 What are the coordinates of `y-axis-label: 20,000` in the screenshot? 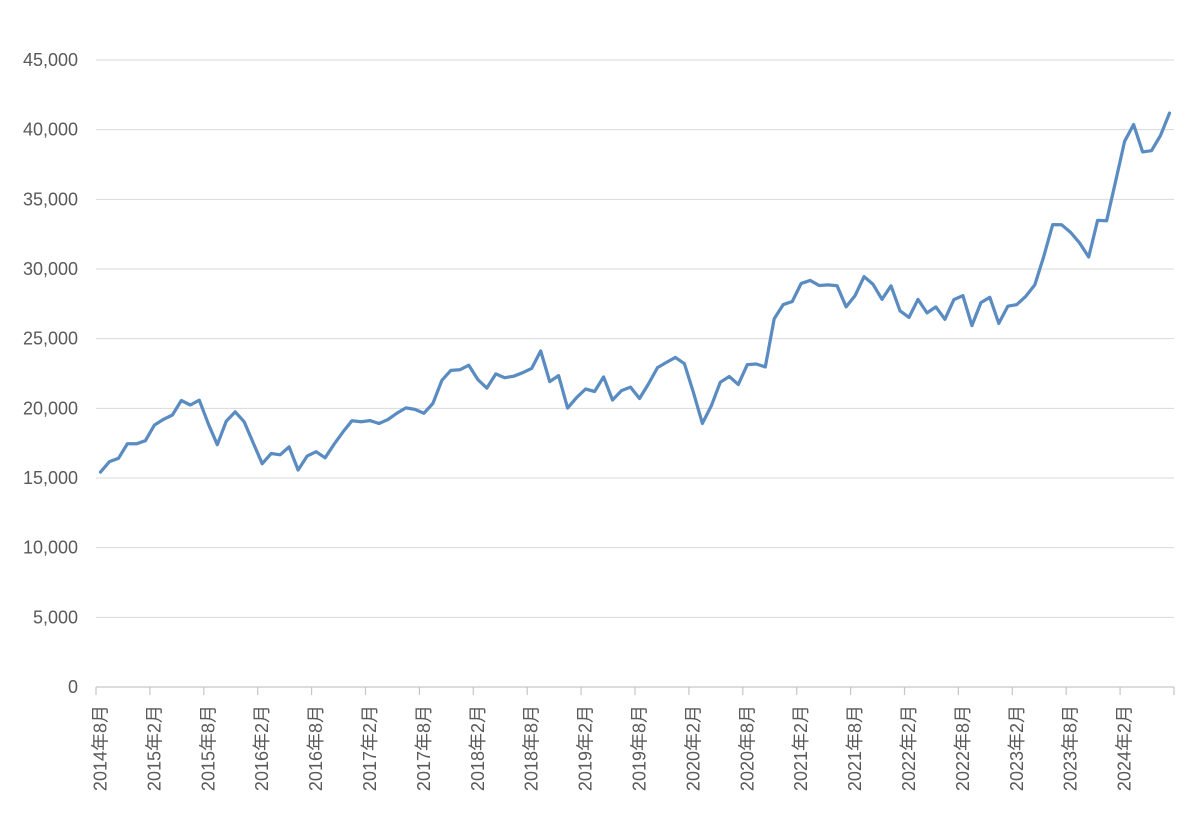 It's located at (50, 408).